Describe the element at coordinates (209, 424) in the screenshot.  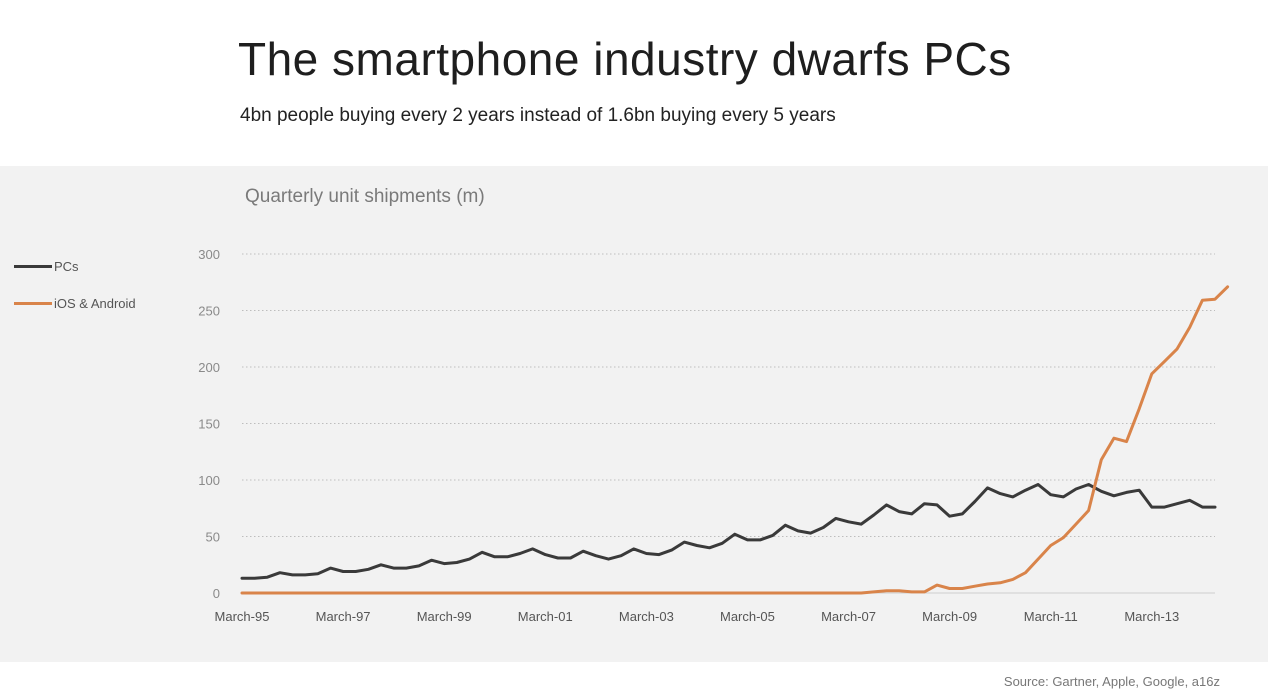
I see `y-tick-label: 150` at that location.